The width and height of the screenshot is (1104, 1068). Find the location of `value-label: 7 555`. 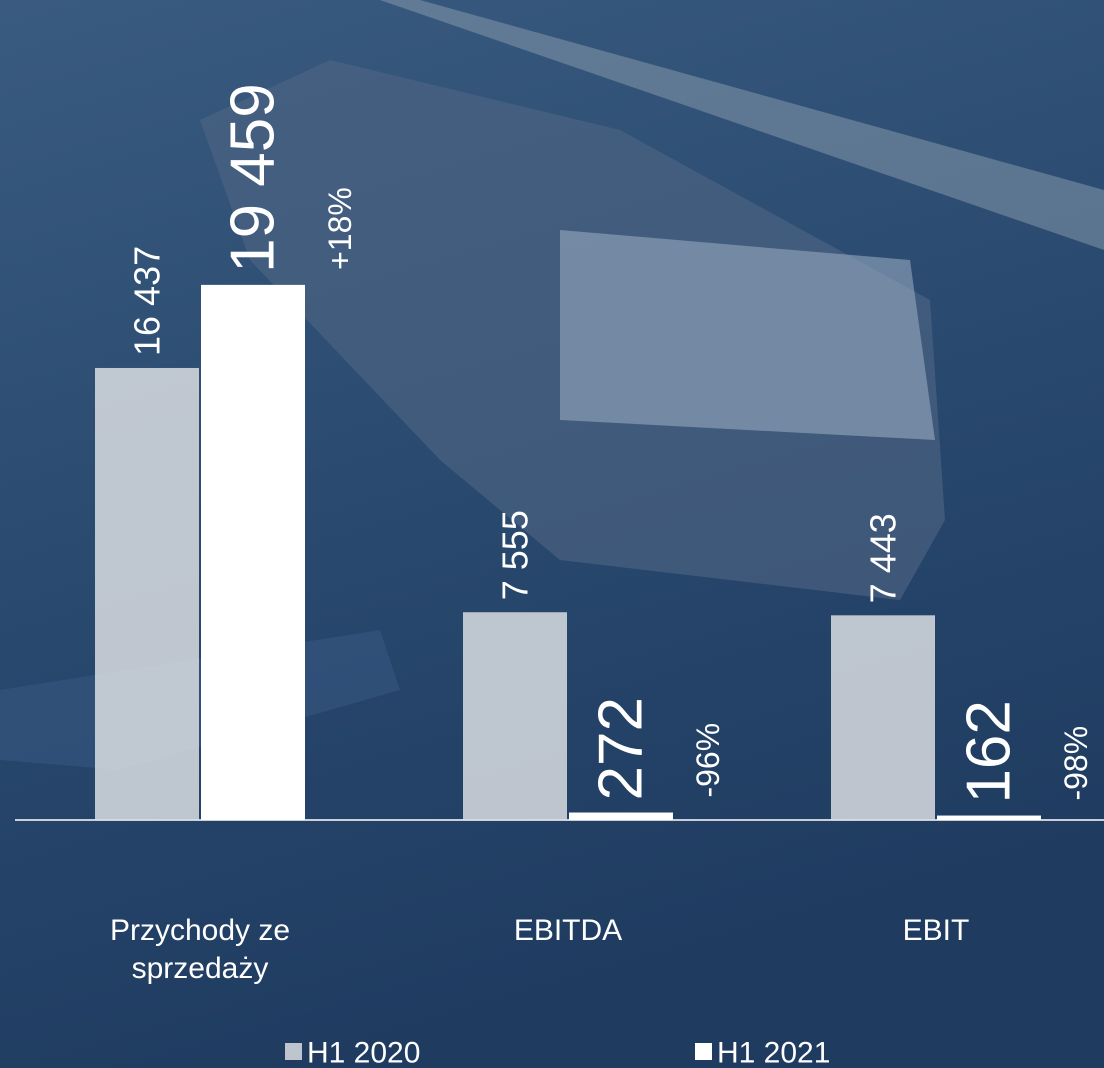

value-label: 7 555 is located at coordinates (515, 555).